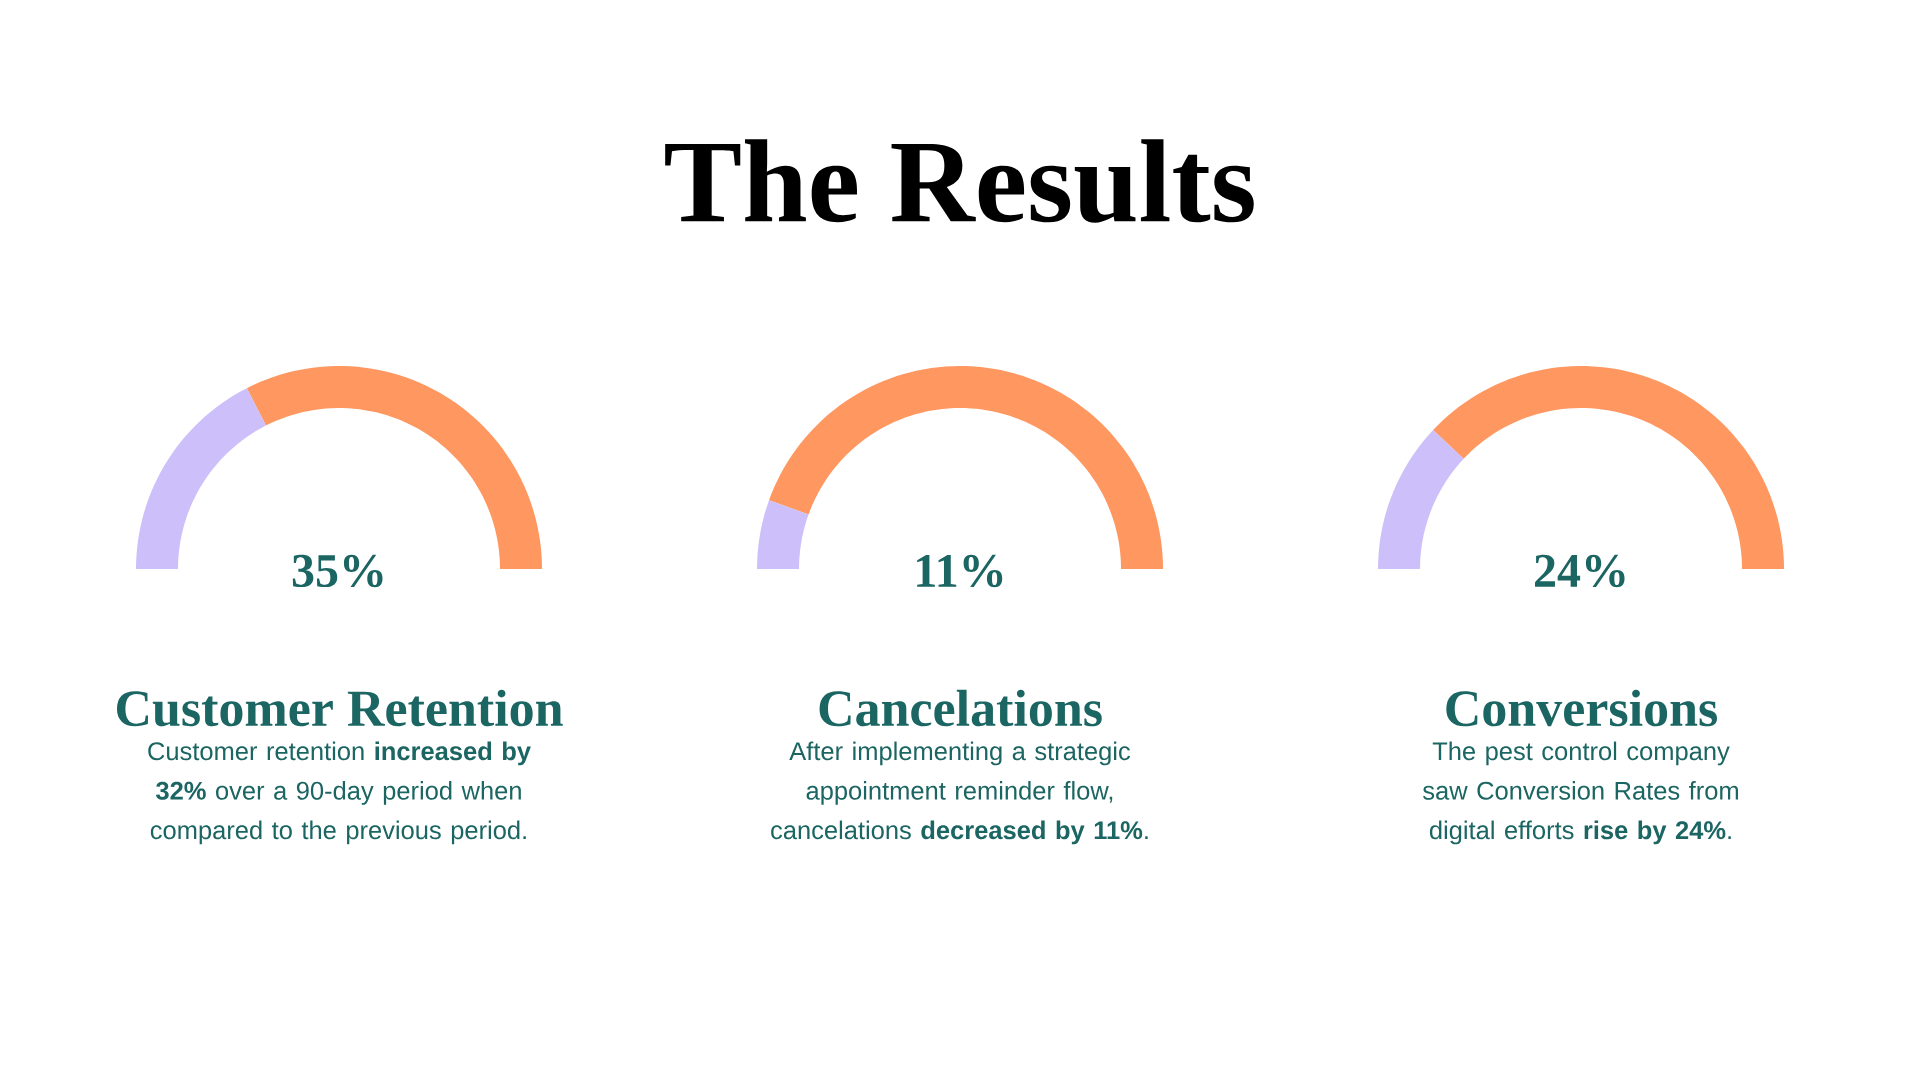 Image resolution: width=1920 pixels, height=1080 pixels. What do you see at coordinates (959, 793) in the screenshot?
I see `text: After implementing a strategic appointment reminder flow, cancelations decreased by 11%.` at bounding box center [959, 793].